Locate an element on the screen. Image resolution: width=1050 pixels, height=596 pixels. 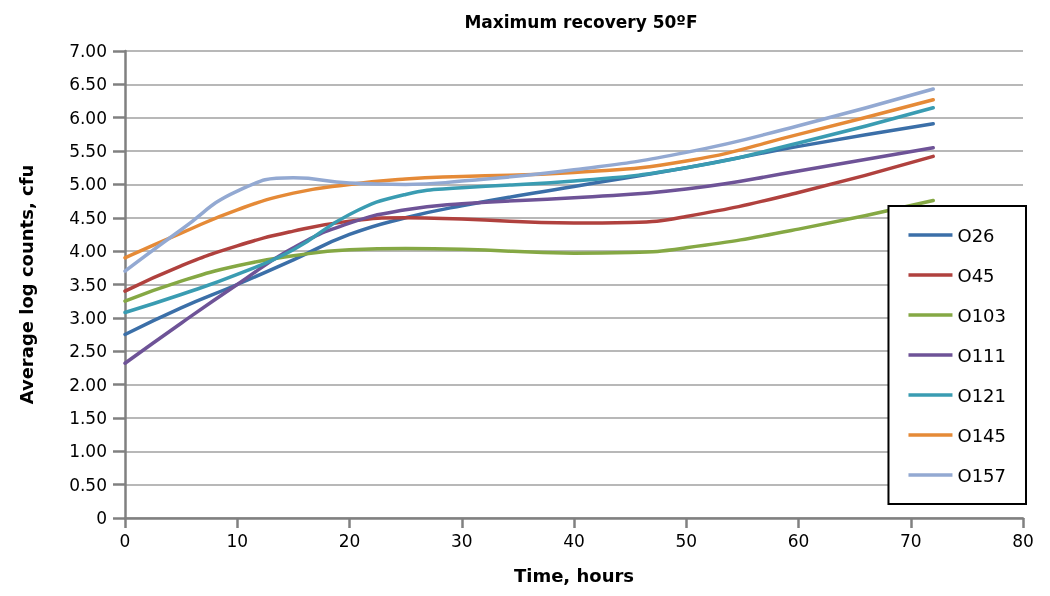
y-tick-label: 6.50 is located at coordinates (88, 84).